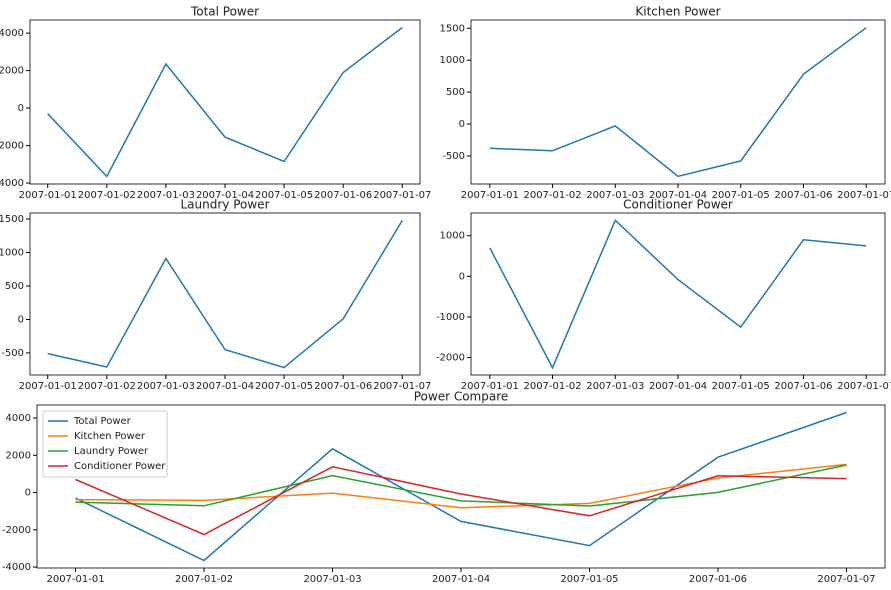 Image resolution: width=891 pixels, height=590 pixels. I want to click on y-tick-label: -1000, so click(450, 317).